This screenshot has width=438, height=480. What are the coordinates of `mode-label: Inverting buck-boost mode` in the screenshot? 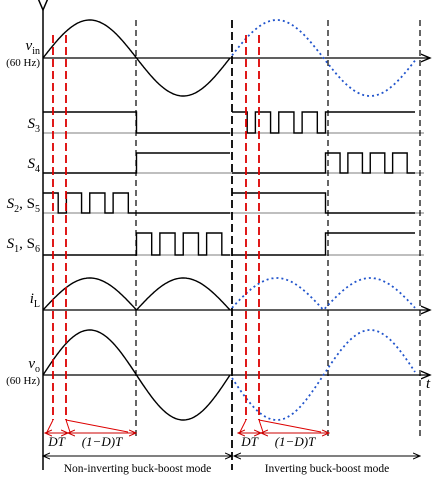 It's located at (327, 469).